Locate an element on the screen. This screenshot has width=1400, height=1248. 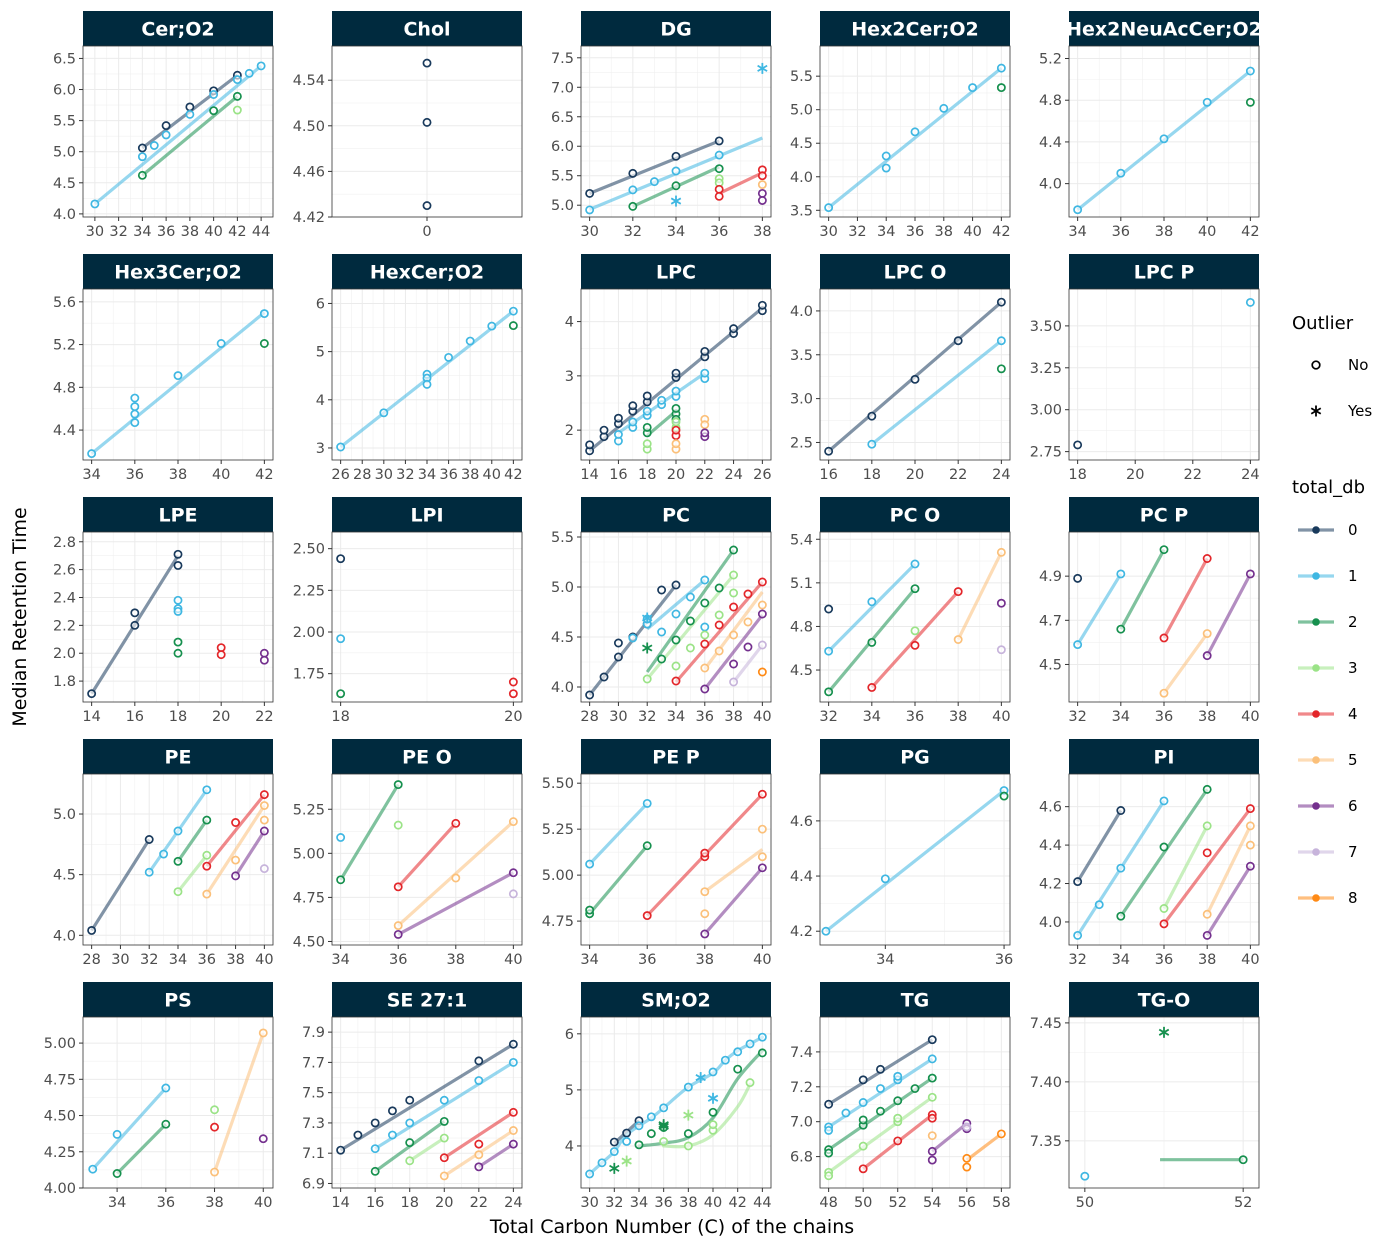
y-tick-label: 5.00 is located at coordinates (309, 854).